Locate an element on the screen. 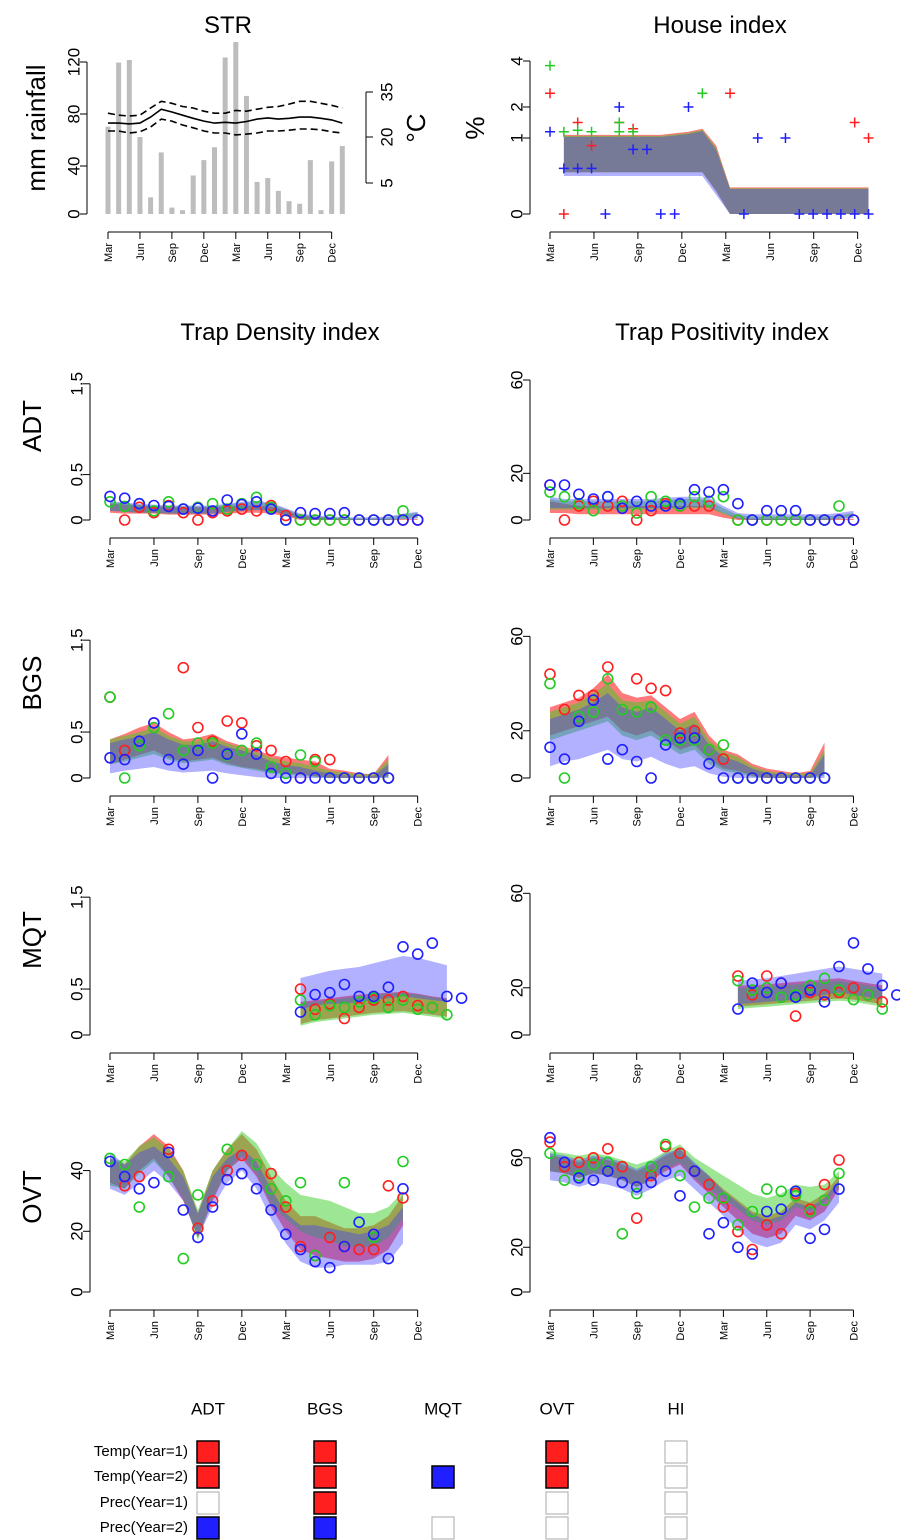 The width and height of the screenshot is (900, 1540). ovt-positivity-point-red is located at coordinates (824, 1184).